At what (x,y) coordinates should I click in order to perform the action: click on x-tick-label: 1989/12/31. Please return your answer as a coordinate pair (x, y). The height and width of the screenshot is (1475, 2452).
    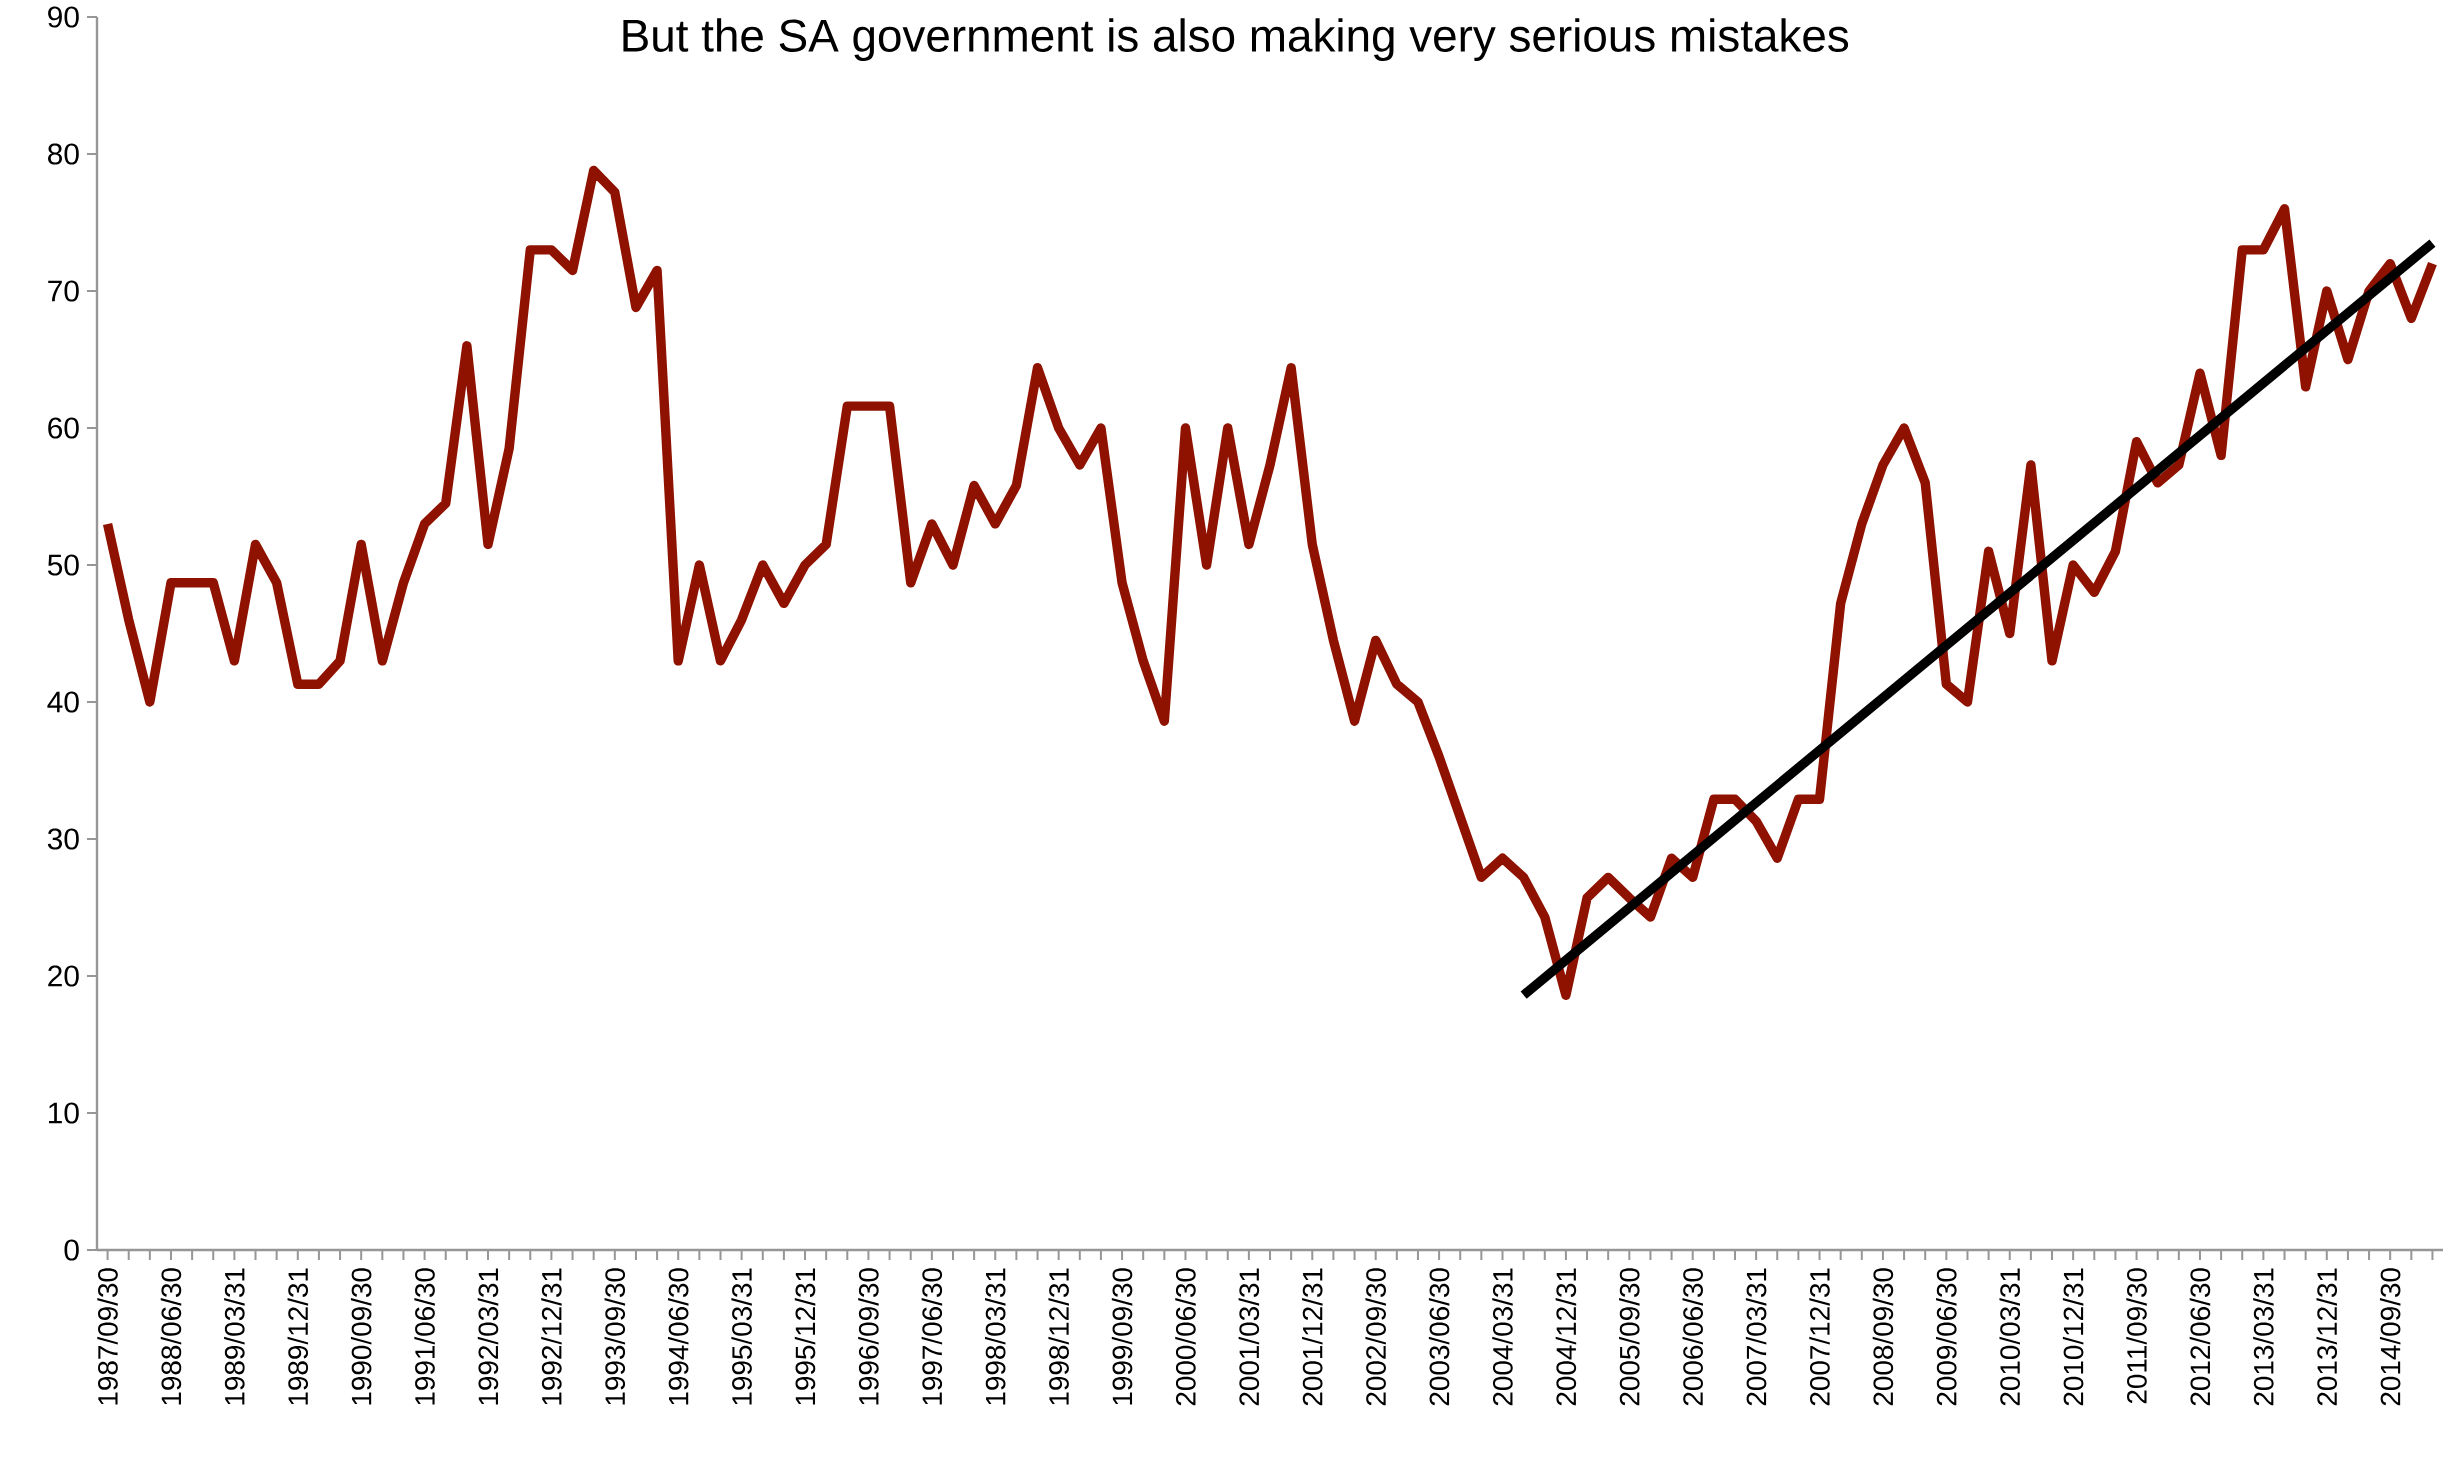
    Looking at the image, I should click on (298, 1336).